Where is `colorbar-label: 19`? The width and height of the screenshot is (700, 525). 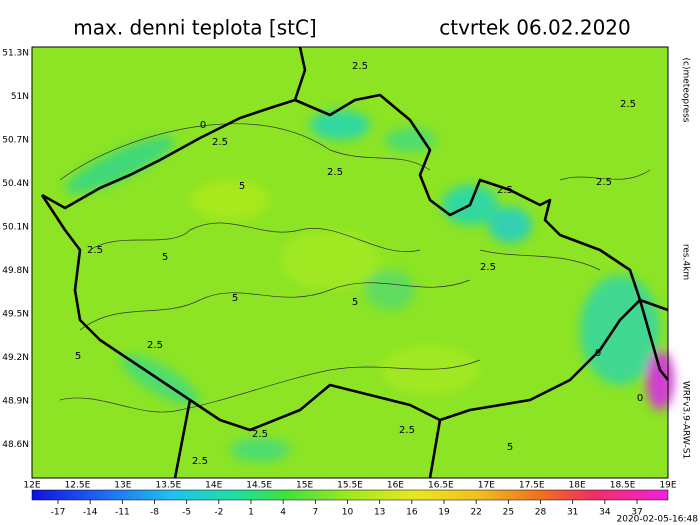
colorbar-label: 19 is located at coordinates (444, 513).